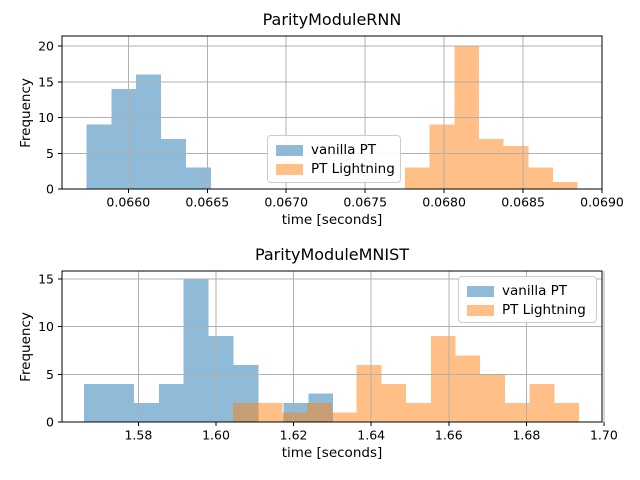 The image size is (640, 480). What do you see at coordinates (332, 19) in the screenshot?
I see `chart1-title: ParityModuleRNN` at bounding box center [332, 19].